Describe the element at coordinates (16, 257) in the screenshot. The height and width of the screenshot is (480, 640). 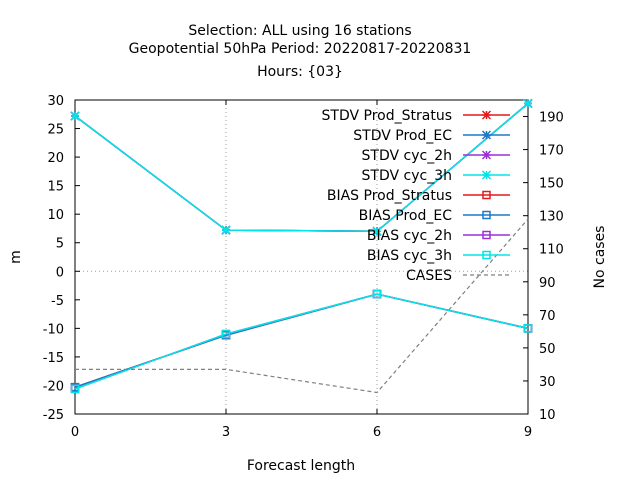
I see `y-axis-label: m` at that location.